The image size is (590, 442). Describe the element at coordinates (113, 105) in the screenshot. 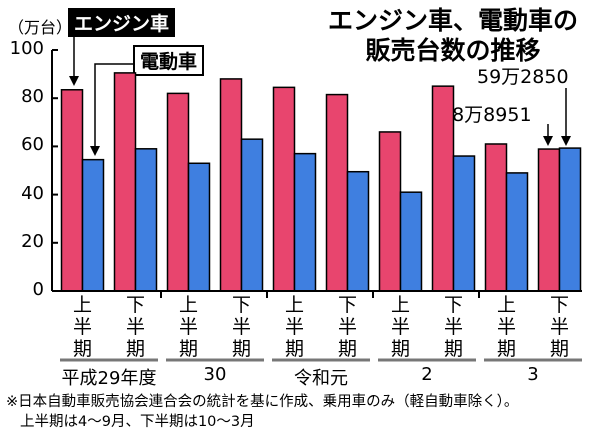

I see `leader-line-electric` at that location.